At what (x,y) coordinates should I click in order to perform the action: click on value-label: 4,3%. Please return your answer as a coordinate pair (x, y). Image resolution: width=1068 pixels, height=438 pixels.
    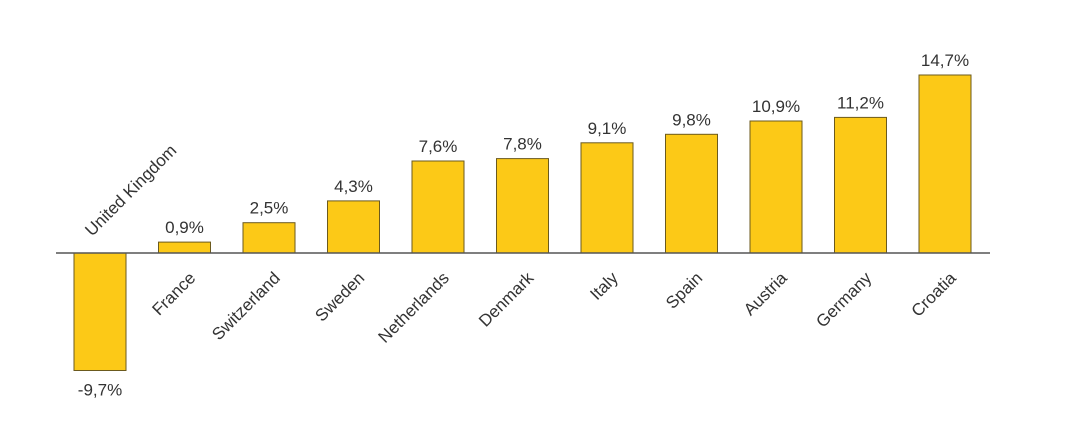
    Looking at the image, I should click on (353, 186).